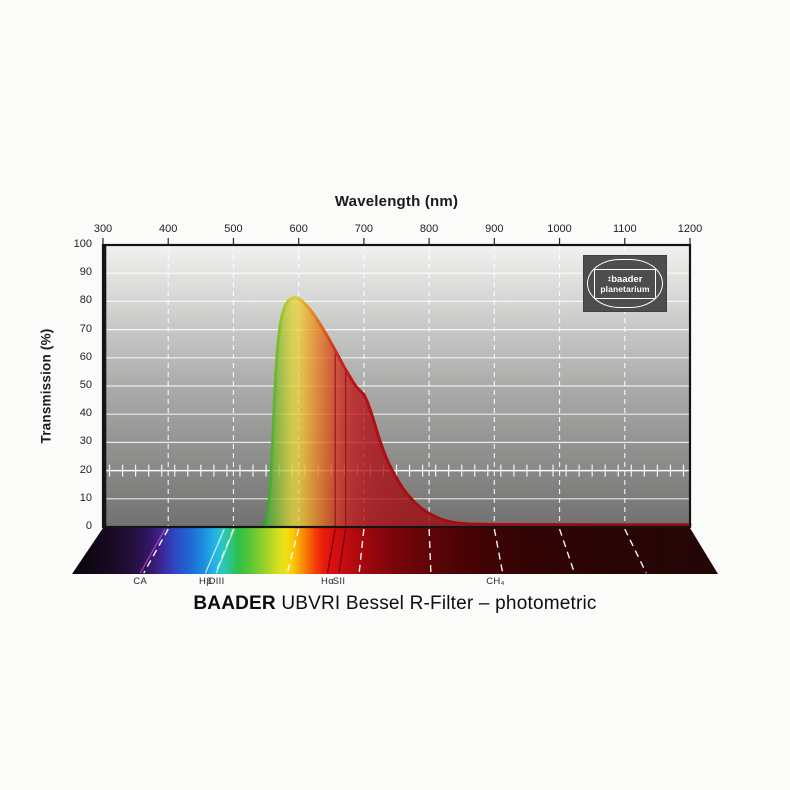  Describe the element at coordinates (429, 229) in the screenshot. I see `x-tick-label: 800` at that location.